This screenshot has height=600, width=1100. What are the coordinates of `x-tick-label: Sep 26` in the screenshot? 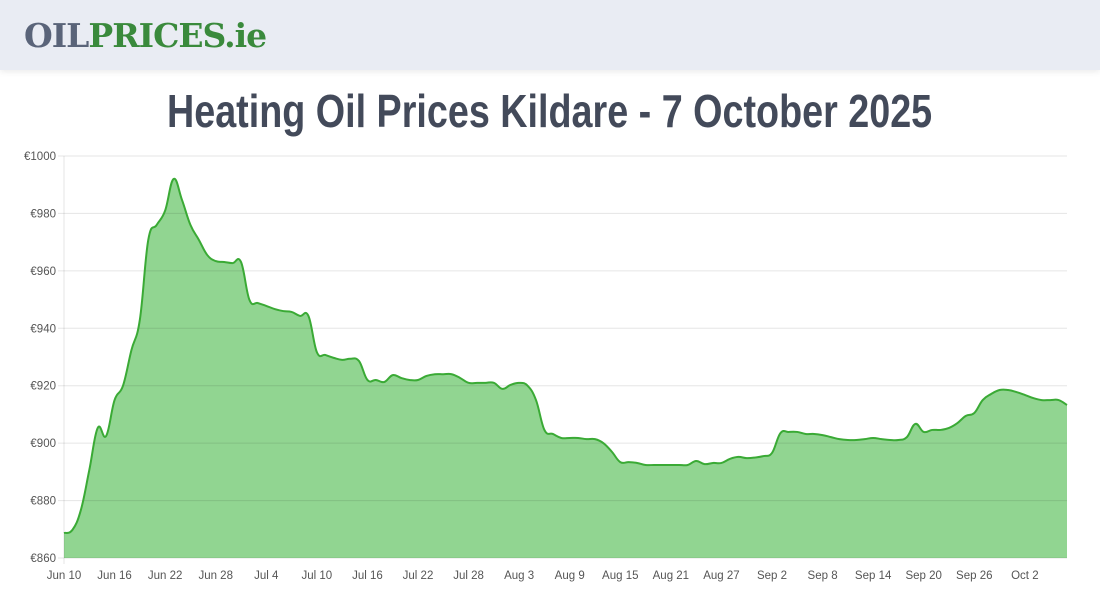 It's located at (974, 576).